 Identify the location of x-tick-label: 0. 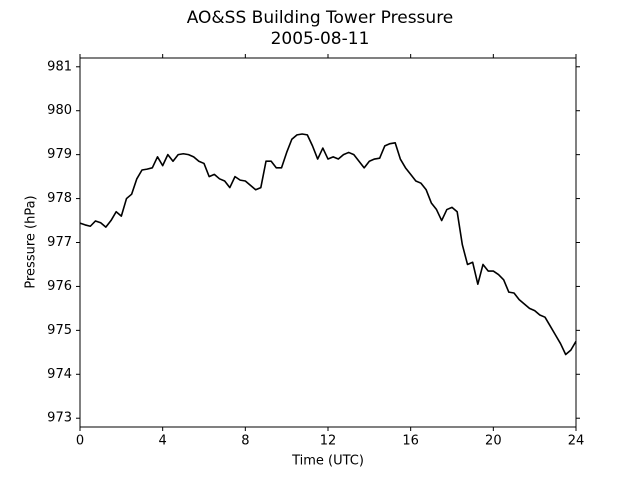
(80, 441).